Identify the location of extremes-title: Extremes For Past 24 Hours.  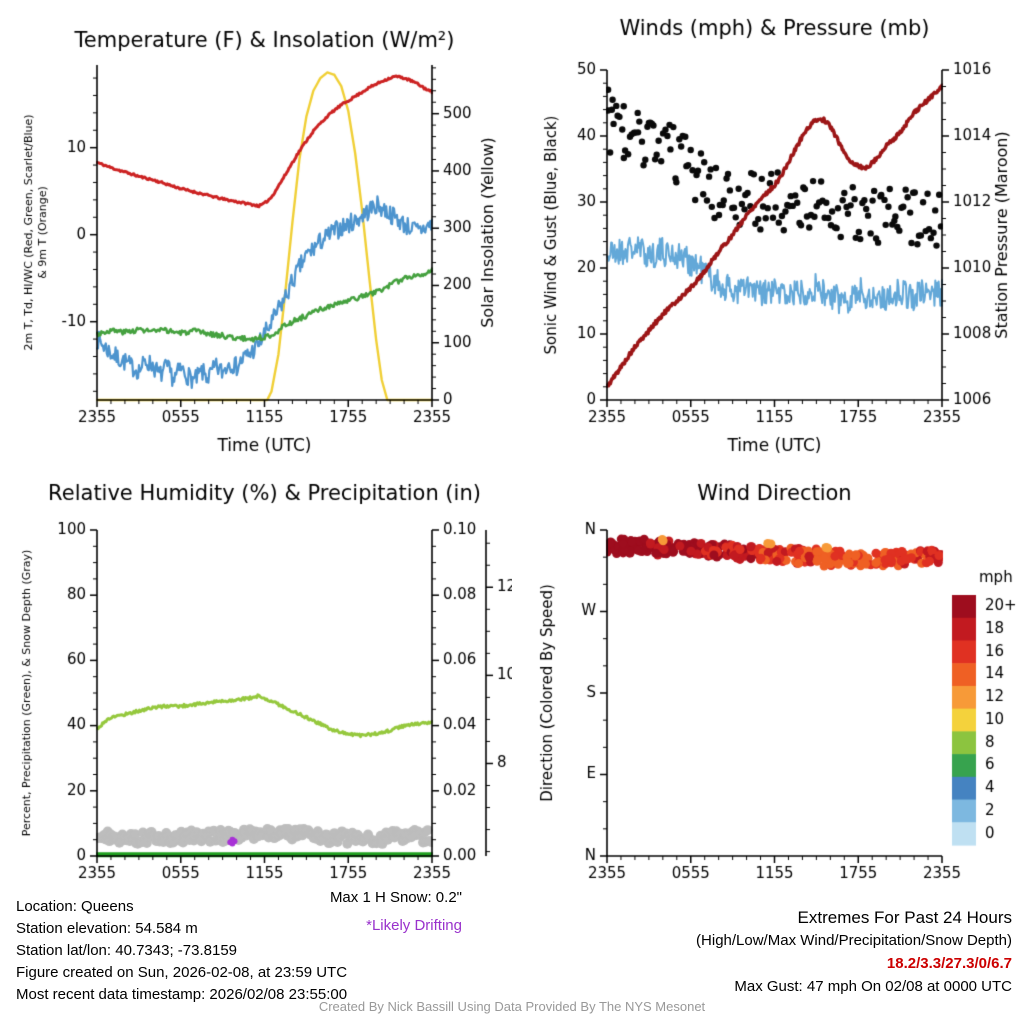
(904, 917).